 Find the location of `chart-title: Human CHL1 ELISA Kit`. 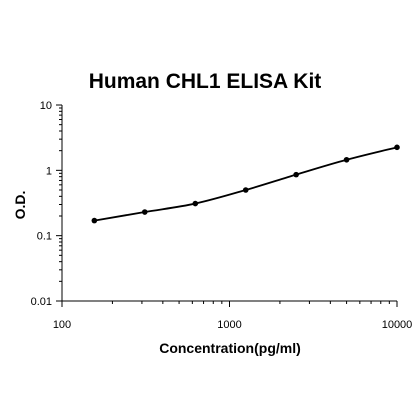

chart-title: Human CHL1 ELISA Kit is located at coordinates (205, 81).